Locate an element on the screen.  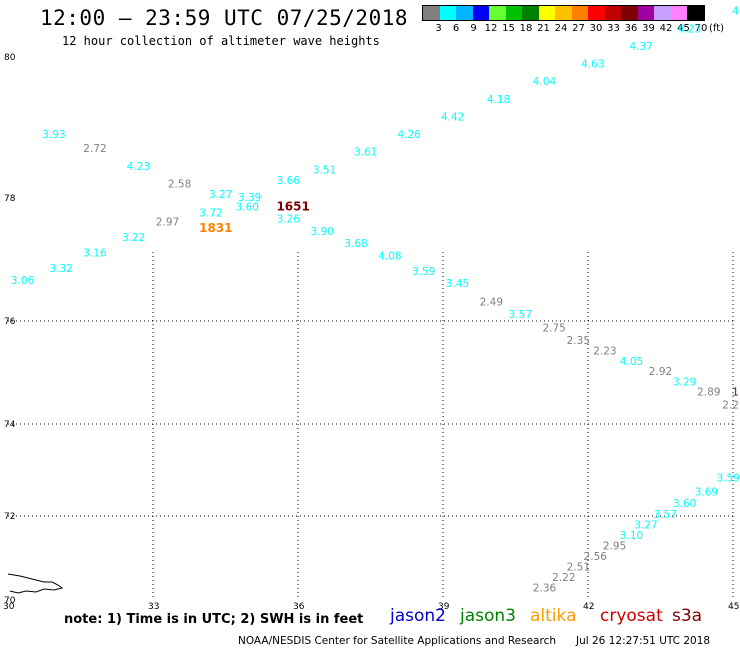
legend-label: 18 is located at coordinates (526, 28).